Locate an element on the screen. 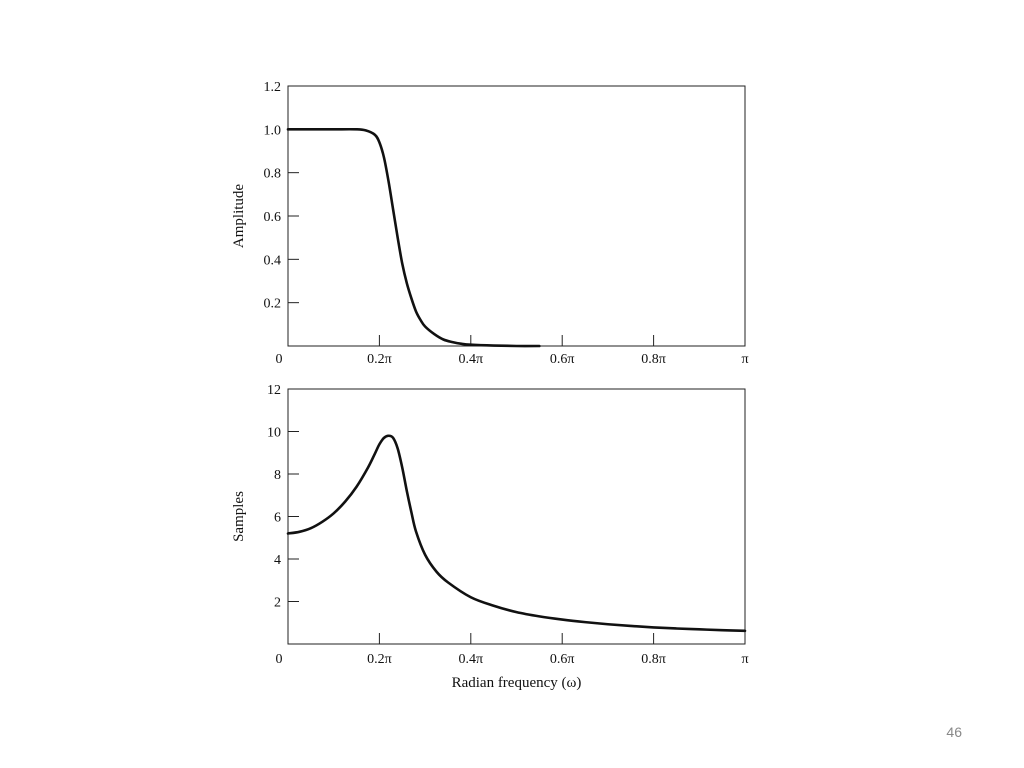 Image resolution: width=1024 pixels, height=768 pixels. amplitude-x-tick-label: 0 is located at coordinates (279, 359).